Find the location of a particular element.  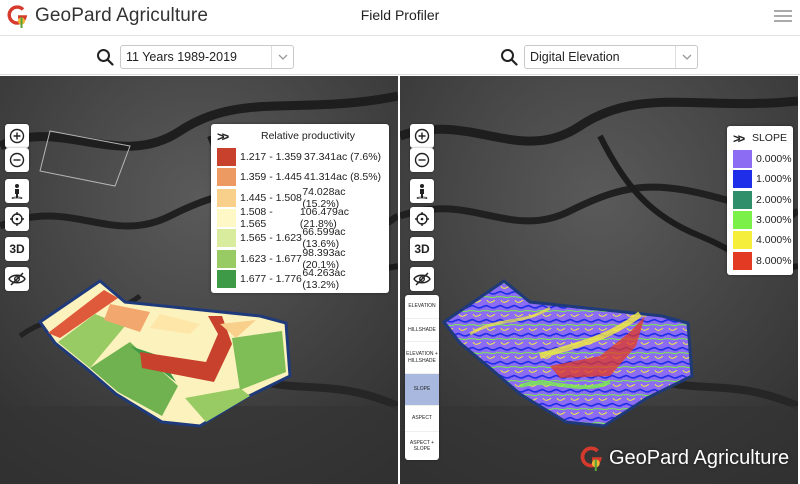

legend-row: 1.677 - 1.776 64.263ac (13.2%) is located at coordinates (300, 278).